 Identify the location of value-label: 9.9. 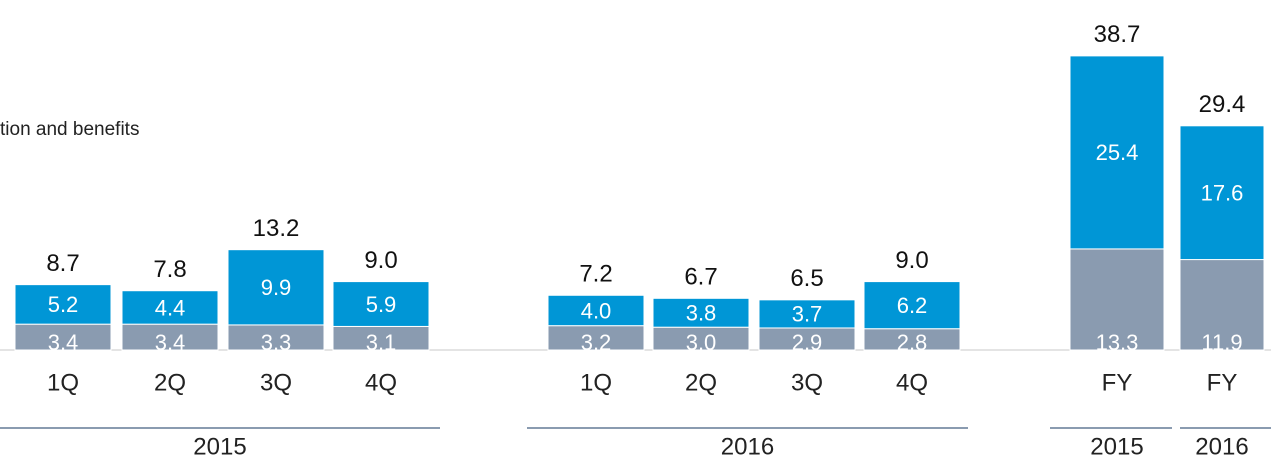
(276, 287).